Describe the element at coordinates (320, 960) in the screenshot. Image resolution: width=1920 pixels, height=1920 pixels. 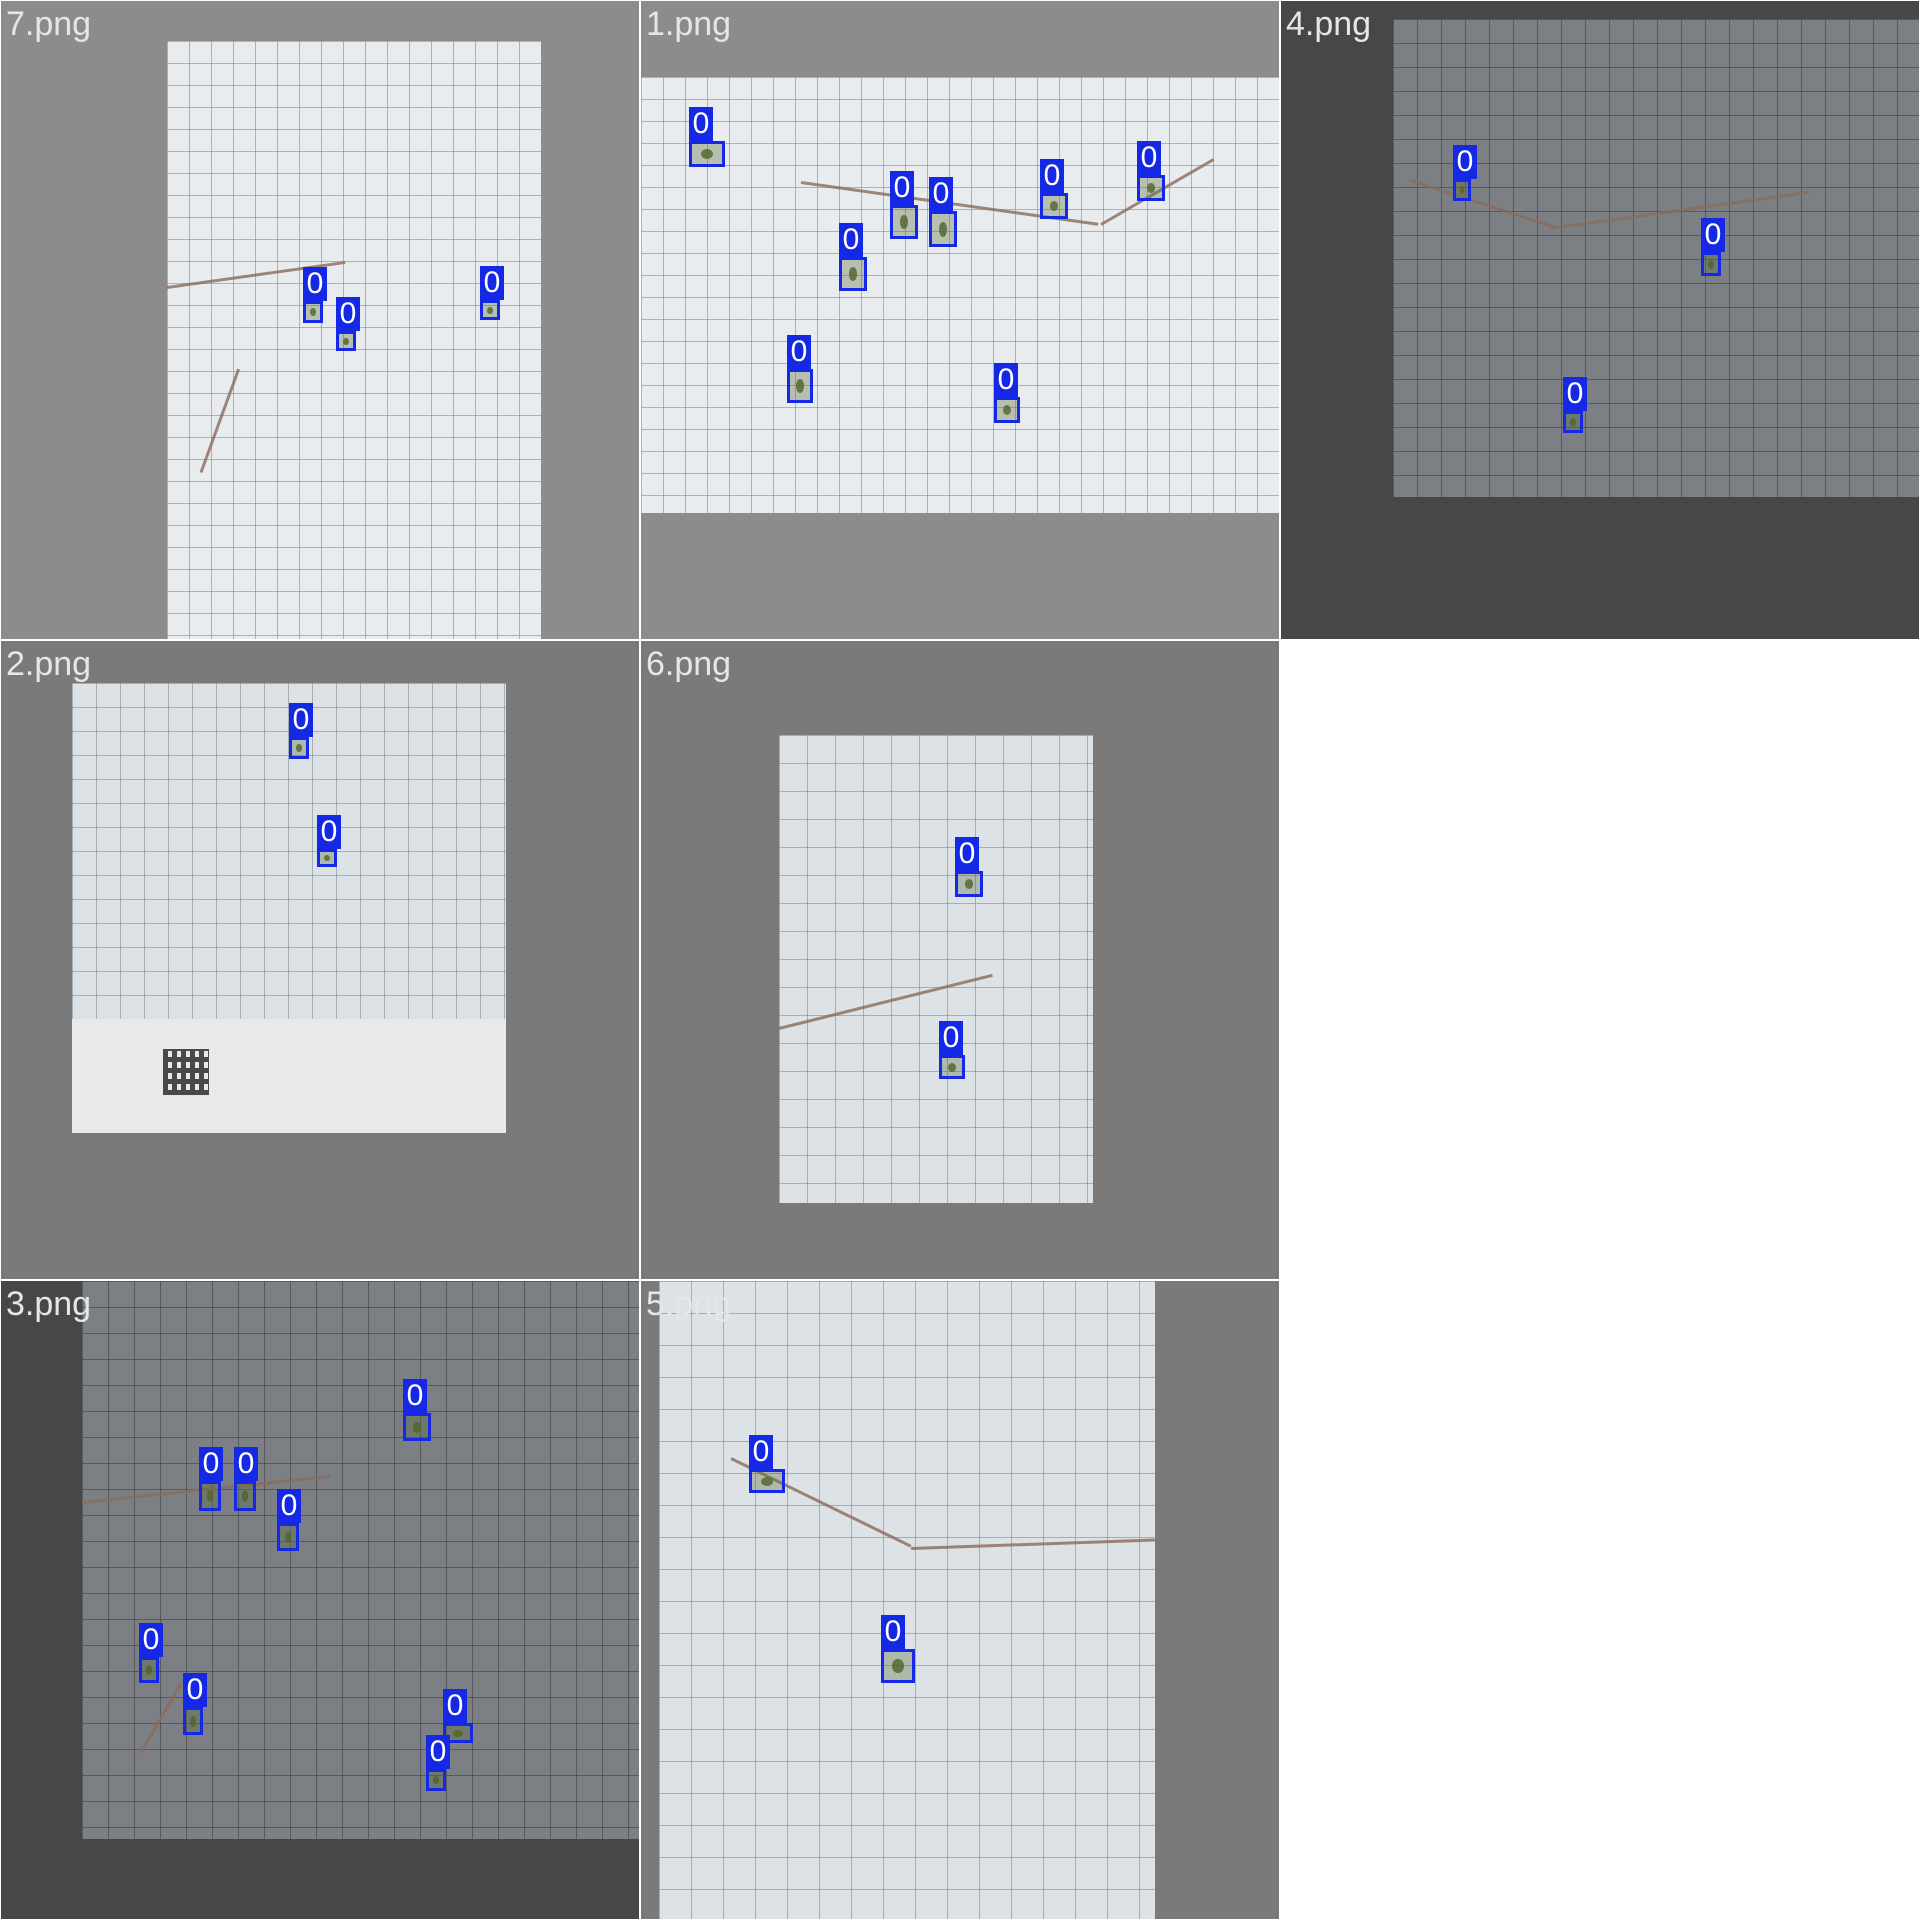
I see `tile-2-png: 0 0 2.png` at that location.